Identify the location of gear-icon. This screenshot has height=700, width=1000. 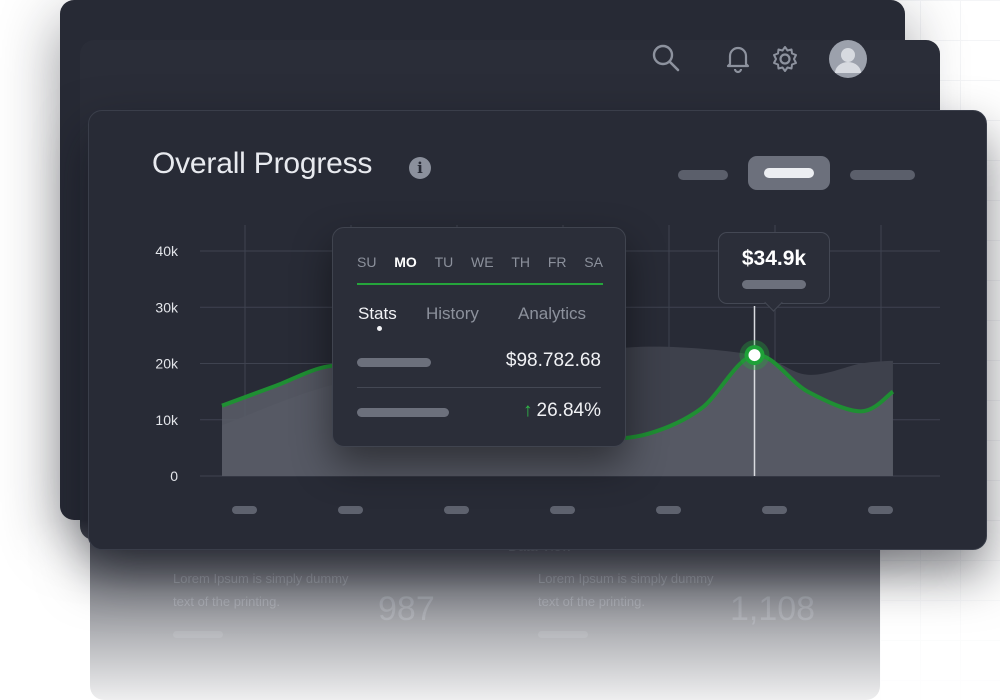
(785, 59).